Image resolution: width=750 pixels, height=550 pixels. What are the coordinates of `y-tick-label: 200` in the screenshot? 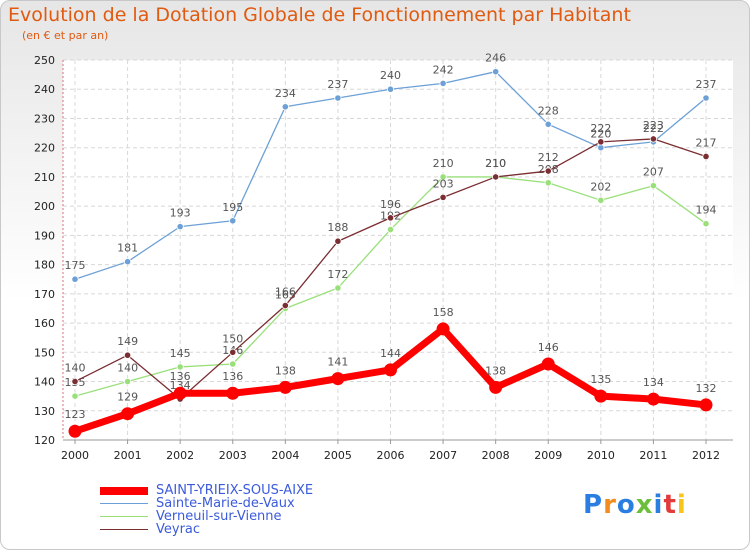 It's located at (44, 206).